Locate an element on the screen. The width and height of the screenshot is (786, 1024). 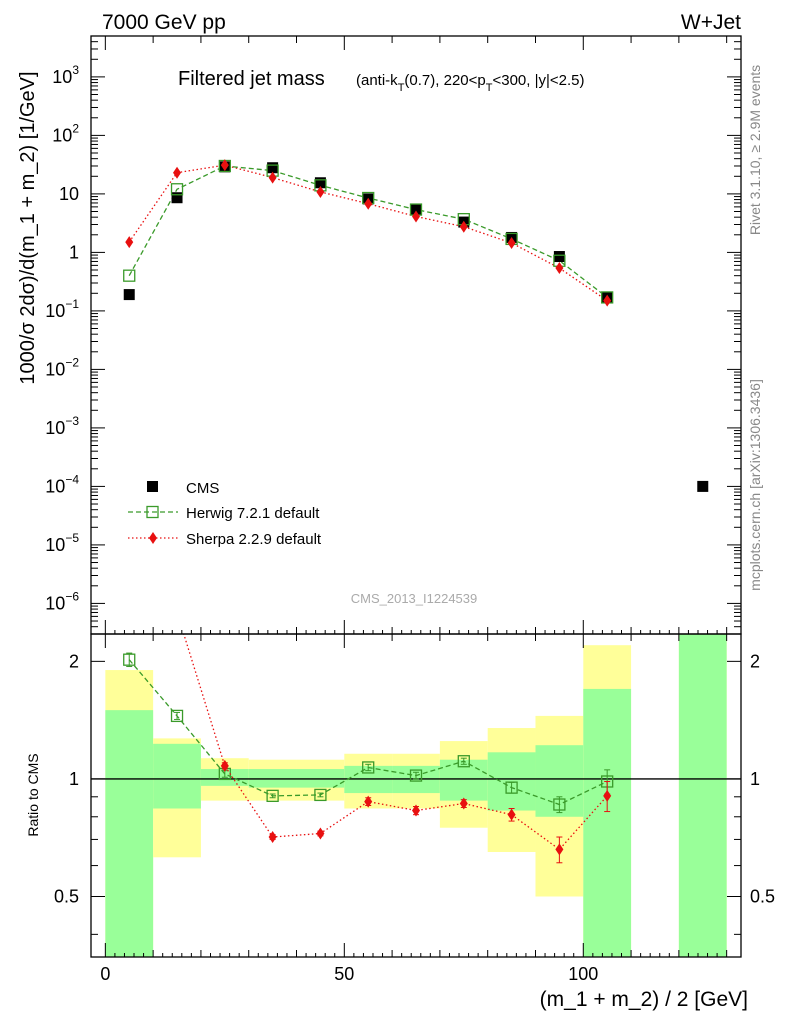
main-ytick-label-1: 10⁻⁵ is located at coordinates (62, 543).